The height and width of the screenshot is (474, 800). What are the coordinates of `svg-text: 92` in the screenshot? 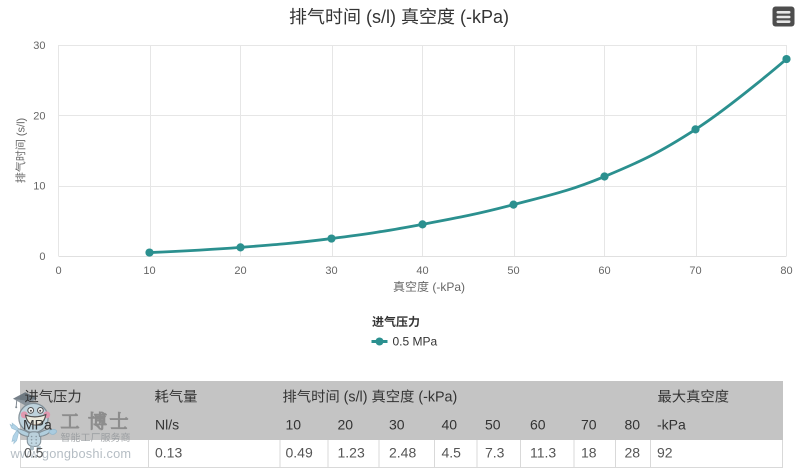 It's located at (665, 453).